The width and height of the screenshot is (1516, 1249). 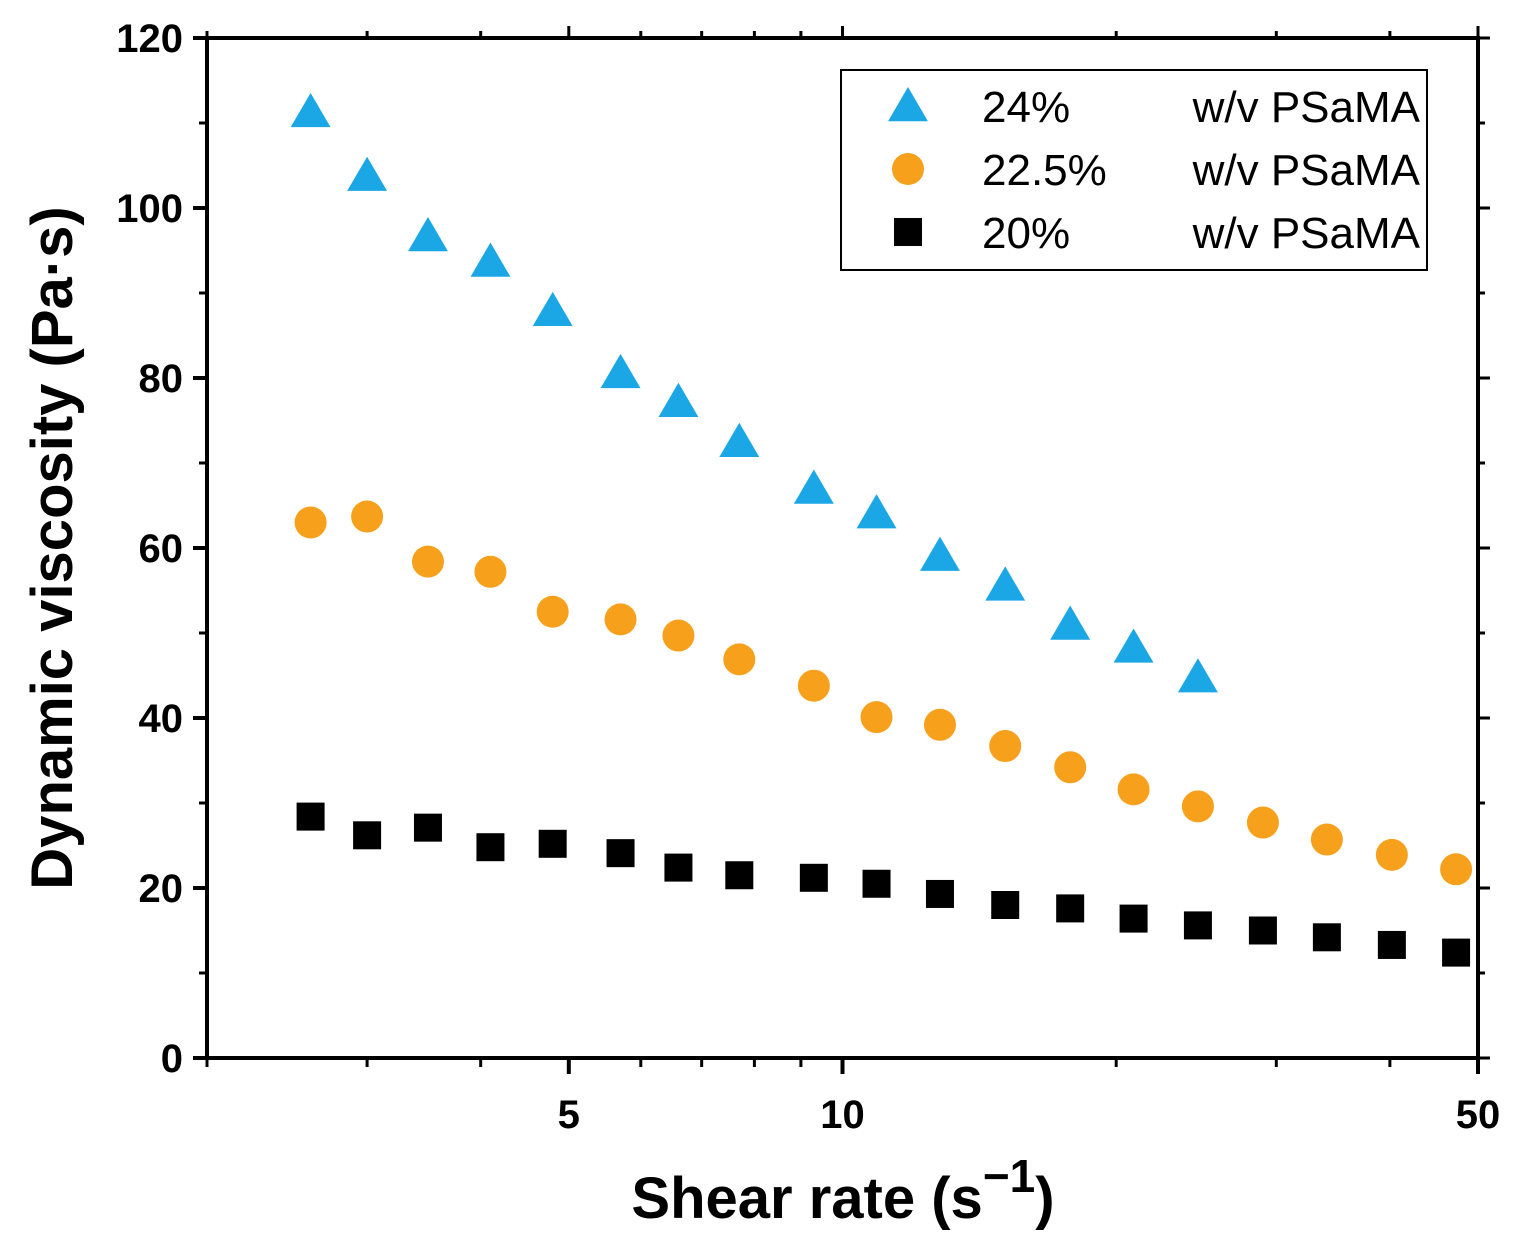 I want to click on y-axis-title: Dynamic viscosity (Pa·s), so click(x=52, y=547).